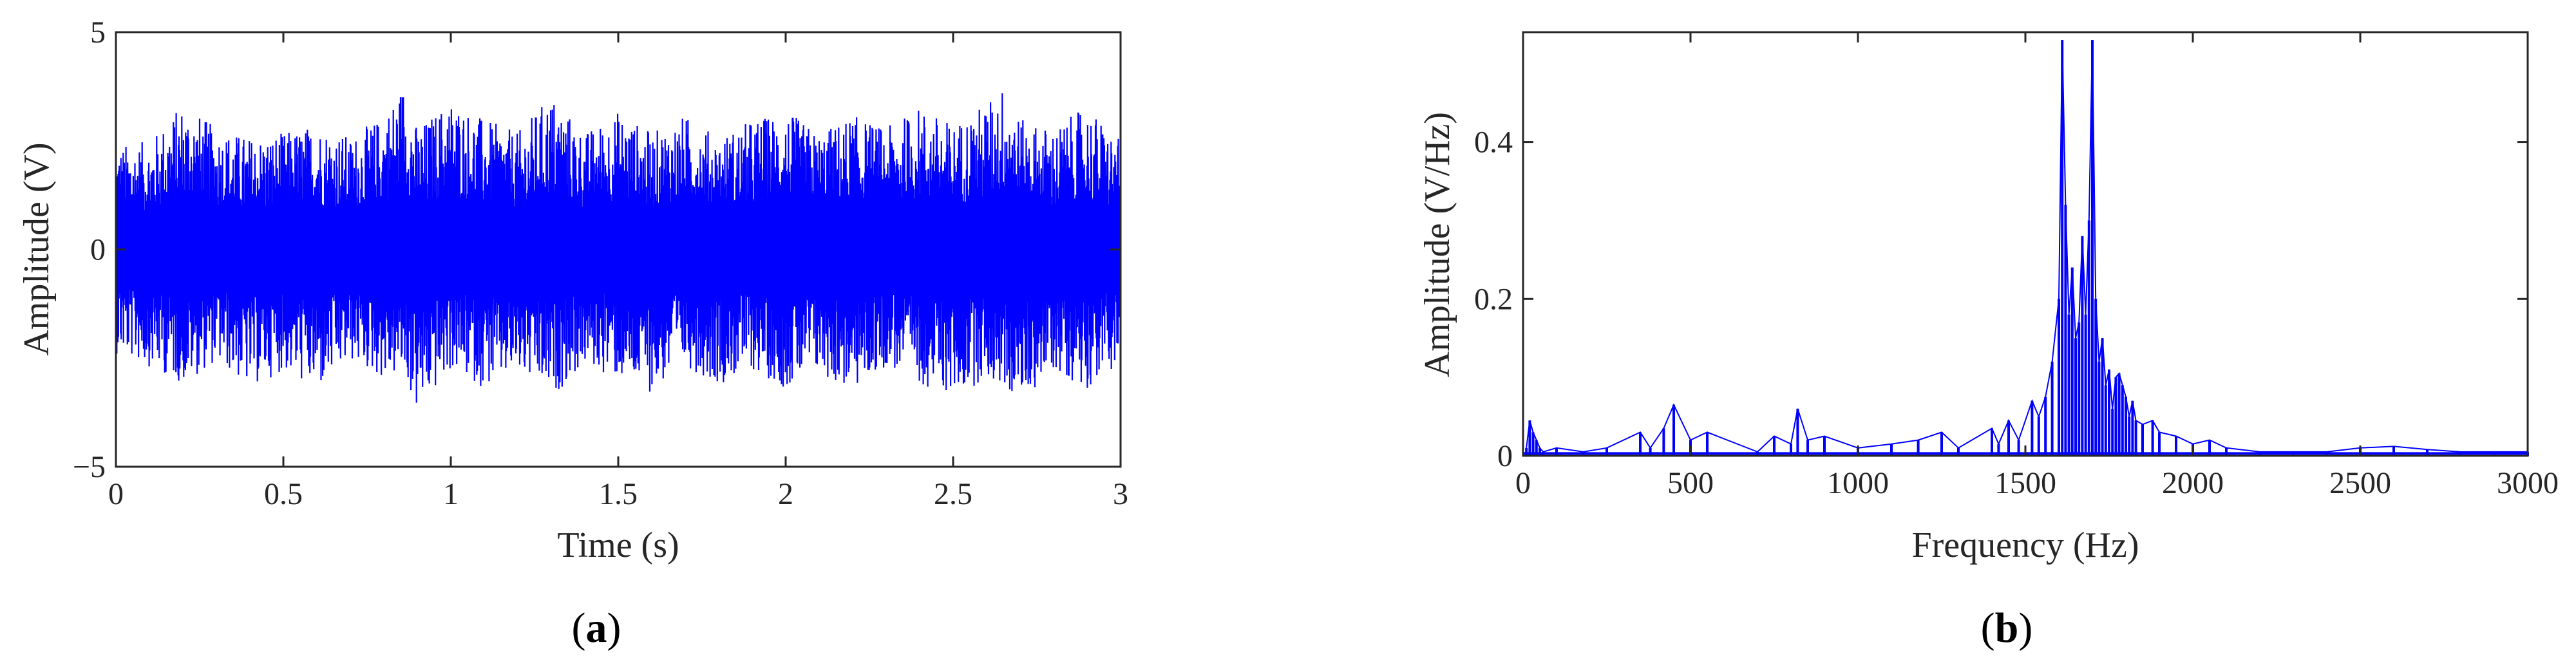 This screenshot has width=2576, height=665. What do you see at coordinates (1437, 245) in the screenshot?
I see `spectrum-y-axis-label: Amplitude (V/Hz)` at bounding box center [1437, 245].